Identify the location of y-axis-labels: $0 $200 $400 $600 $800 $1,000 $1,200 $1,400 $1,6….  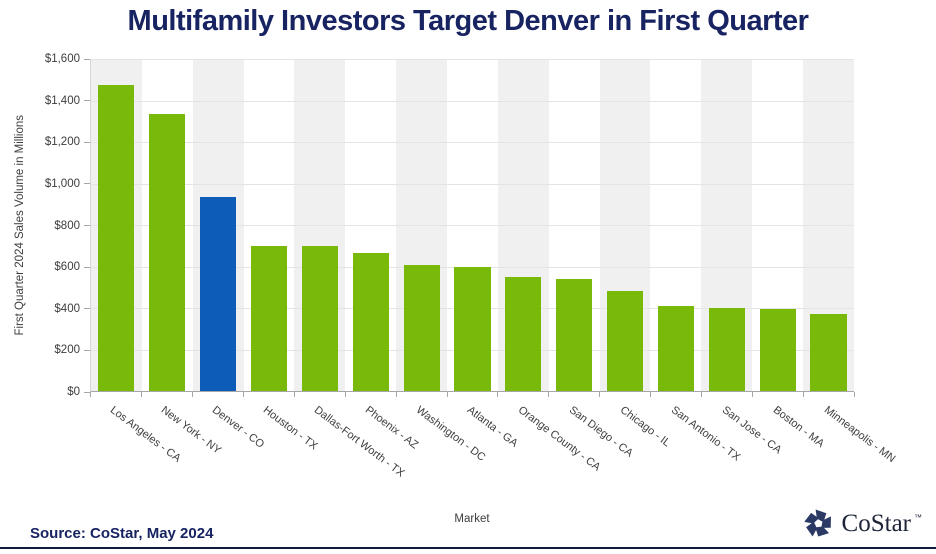
(40, 225).